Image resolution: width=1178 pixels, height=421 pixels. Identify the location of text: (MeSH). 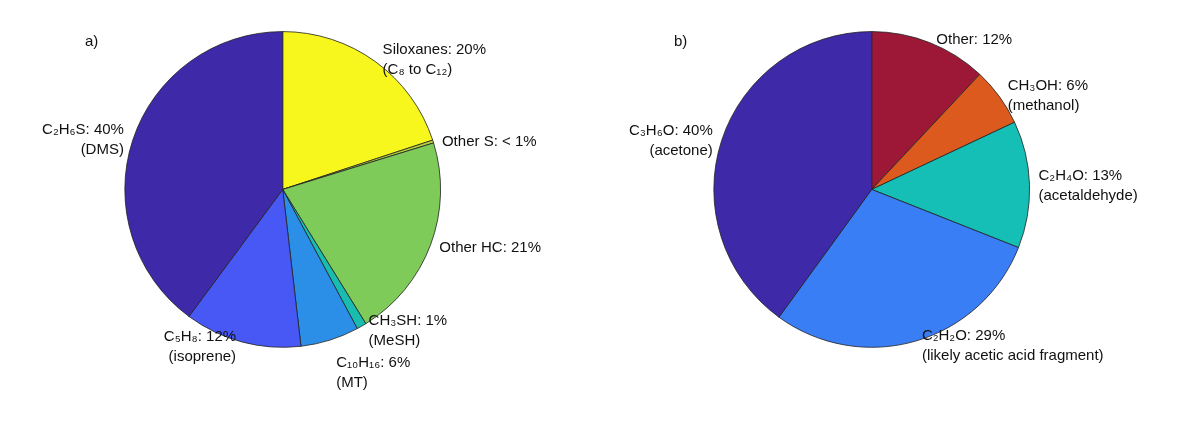
(394, 340).